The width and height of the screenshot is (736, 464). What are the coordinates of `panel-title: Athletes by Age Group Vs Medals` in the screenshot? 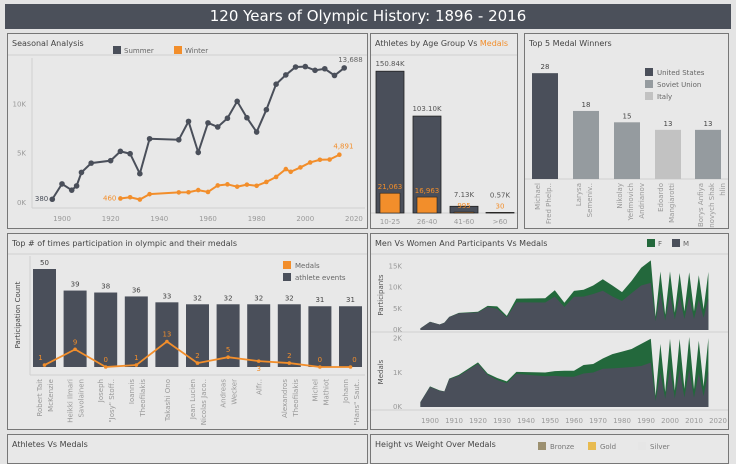 It's located at (441, 43).